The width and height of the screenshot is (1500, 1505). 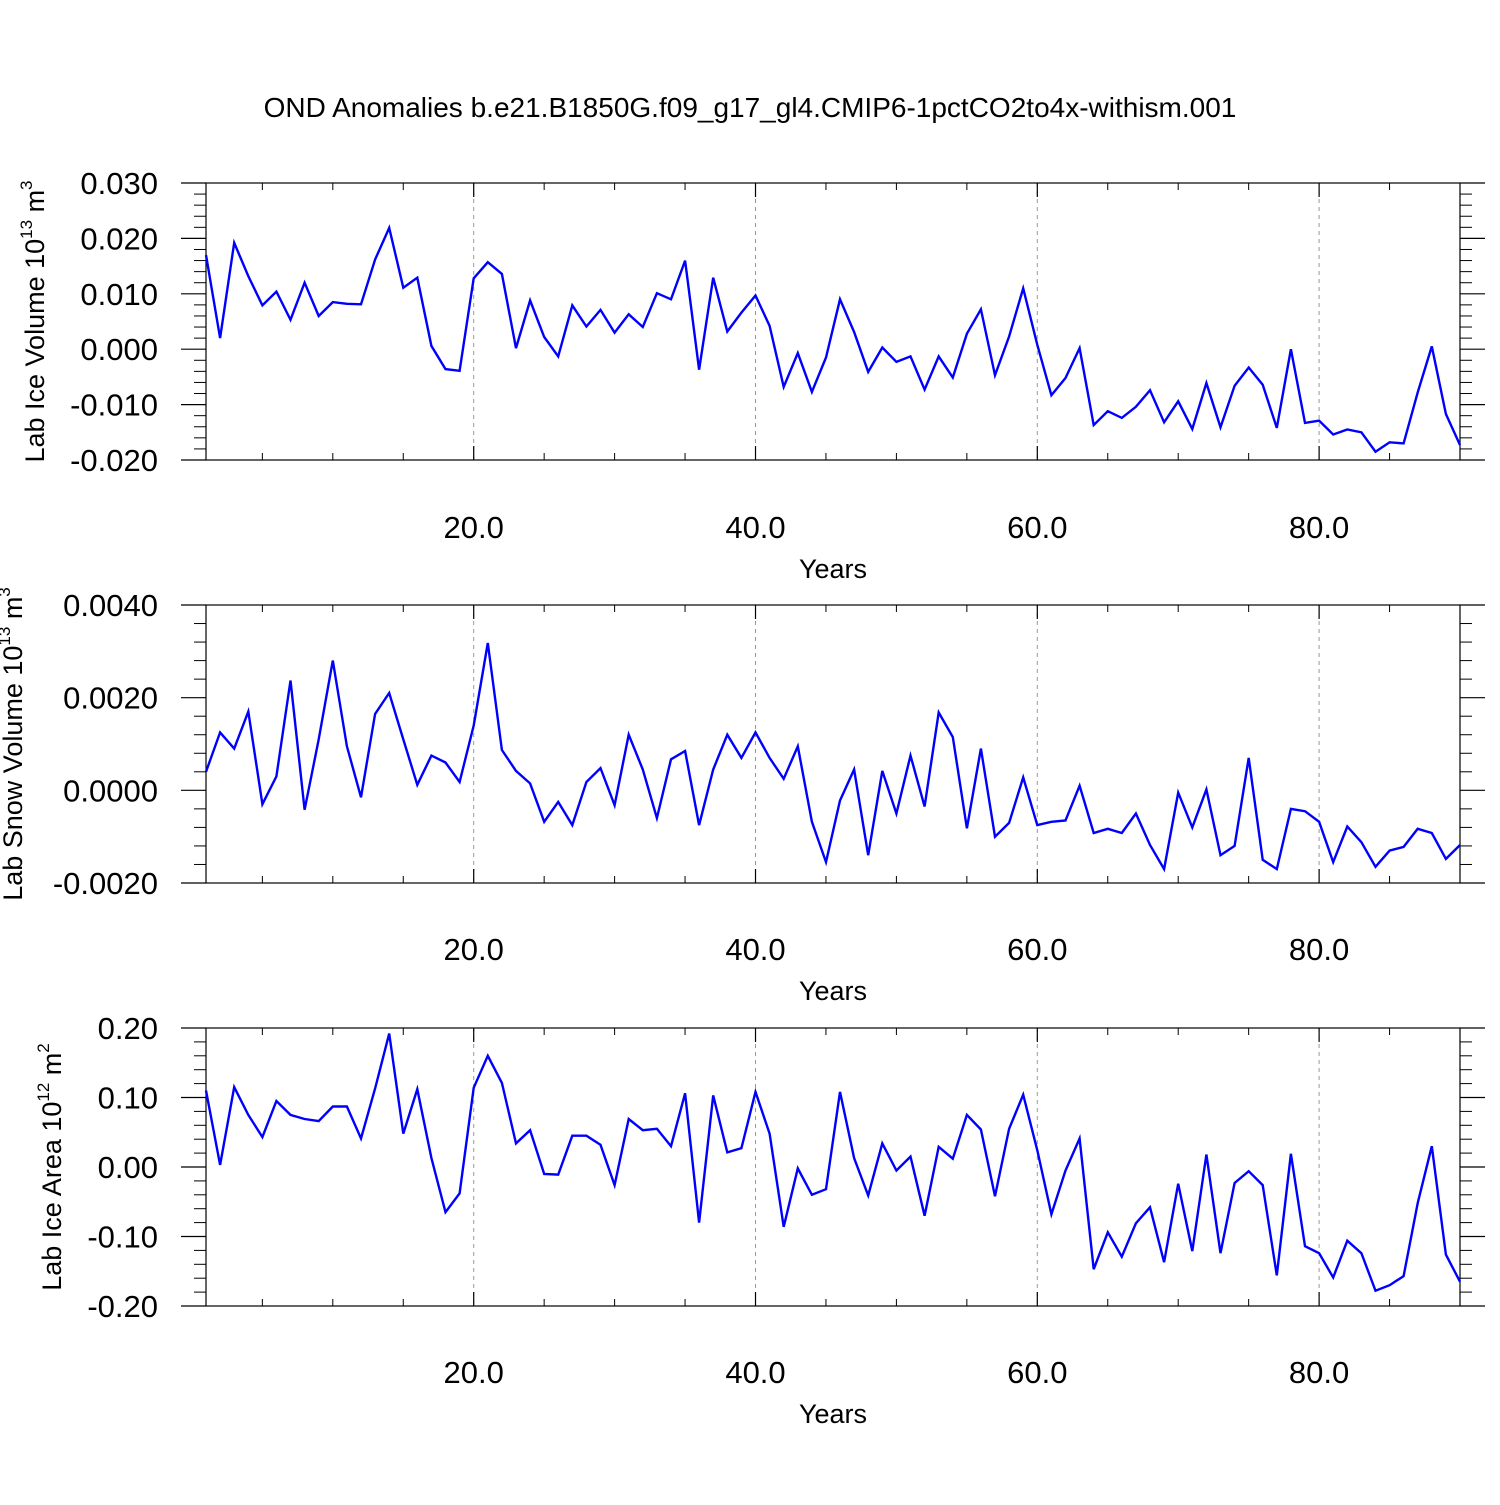 What do you see at coordinates (110, 698) in the screenshot?
I see `y-tick-label: 0.0020` at bounding box center [110, 698].